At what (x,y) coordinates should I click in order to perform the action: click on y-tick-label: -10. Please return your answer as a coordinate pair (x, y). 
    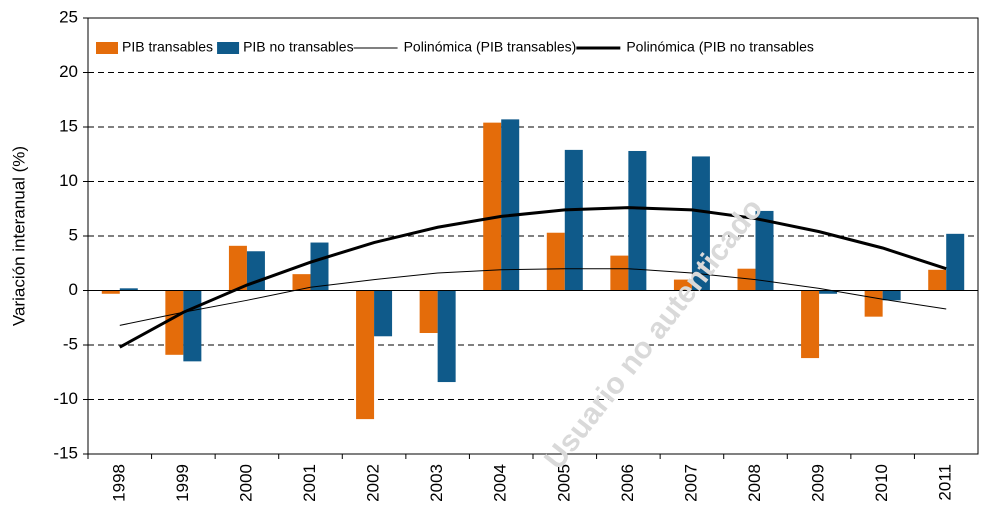
    Looking at the image, I should click on (65, 398).